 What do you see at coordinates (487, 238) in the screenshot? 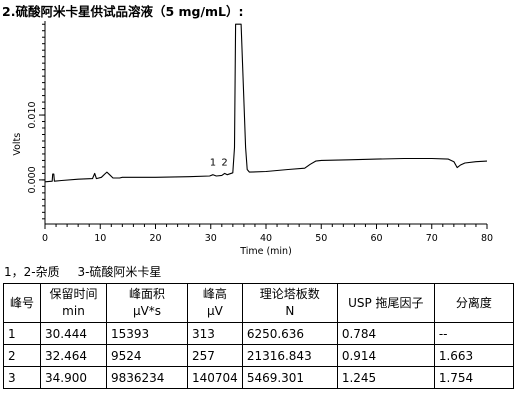
I see `x-tick-label: 80` at bounding box center [487, 238].